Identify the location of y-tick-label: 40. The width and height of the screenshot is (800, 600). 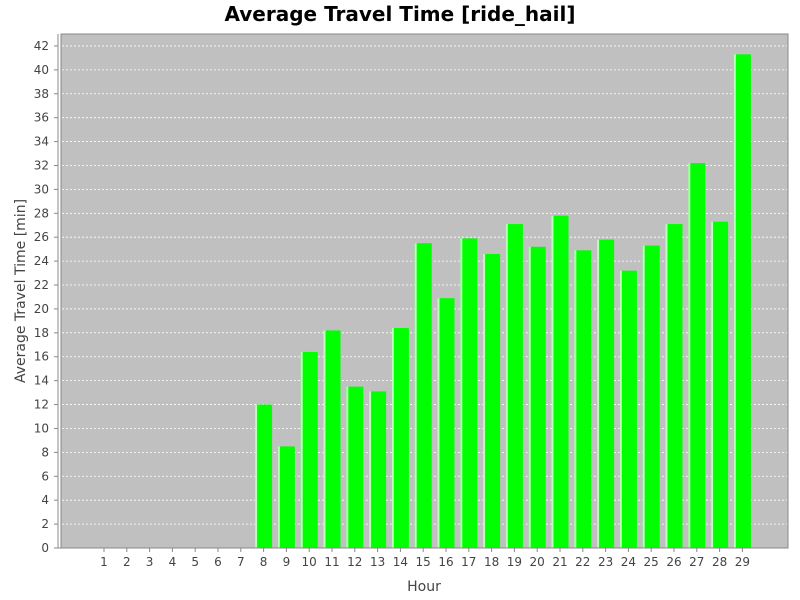
(41, 70).